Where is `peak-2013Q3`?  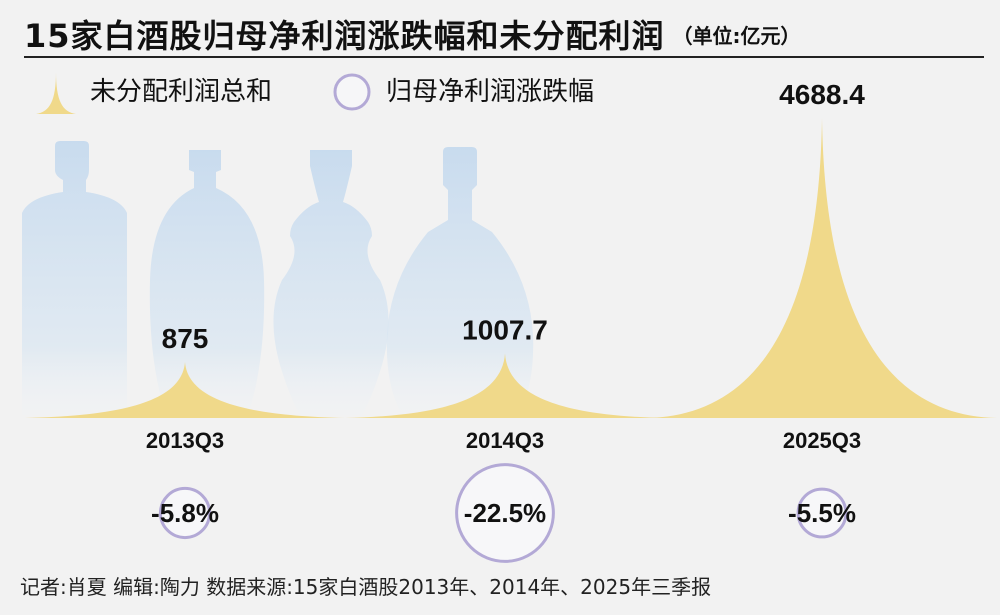 peak-2013Q3 is located at coordinates (185, 390).